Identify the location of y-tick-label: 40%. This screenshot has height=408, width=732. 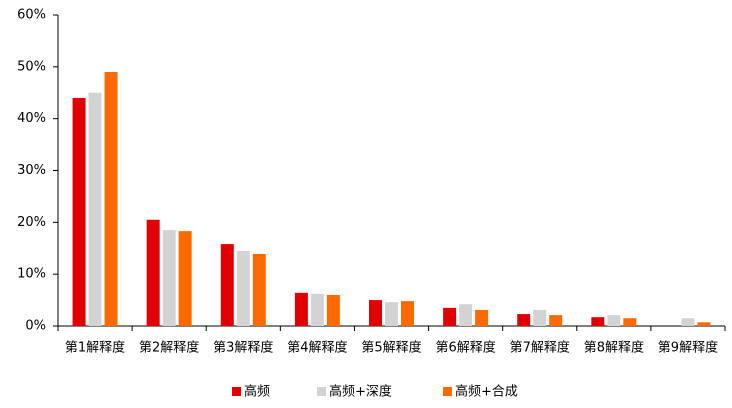
(31, 118).